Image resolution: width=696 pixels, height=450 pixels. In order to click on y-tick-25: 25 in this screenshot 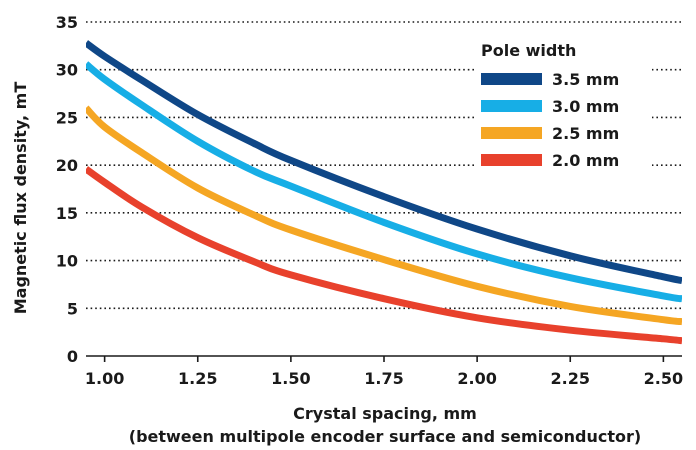, I will do `click(67, 117)`.